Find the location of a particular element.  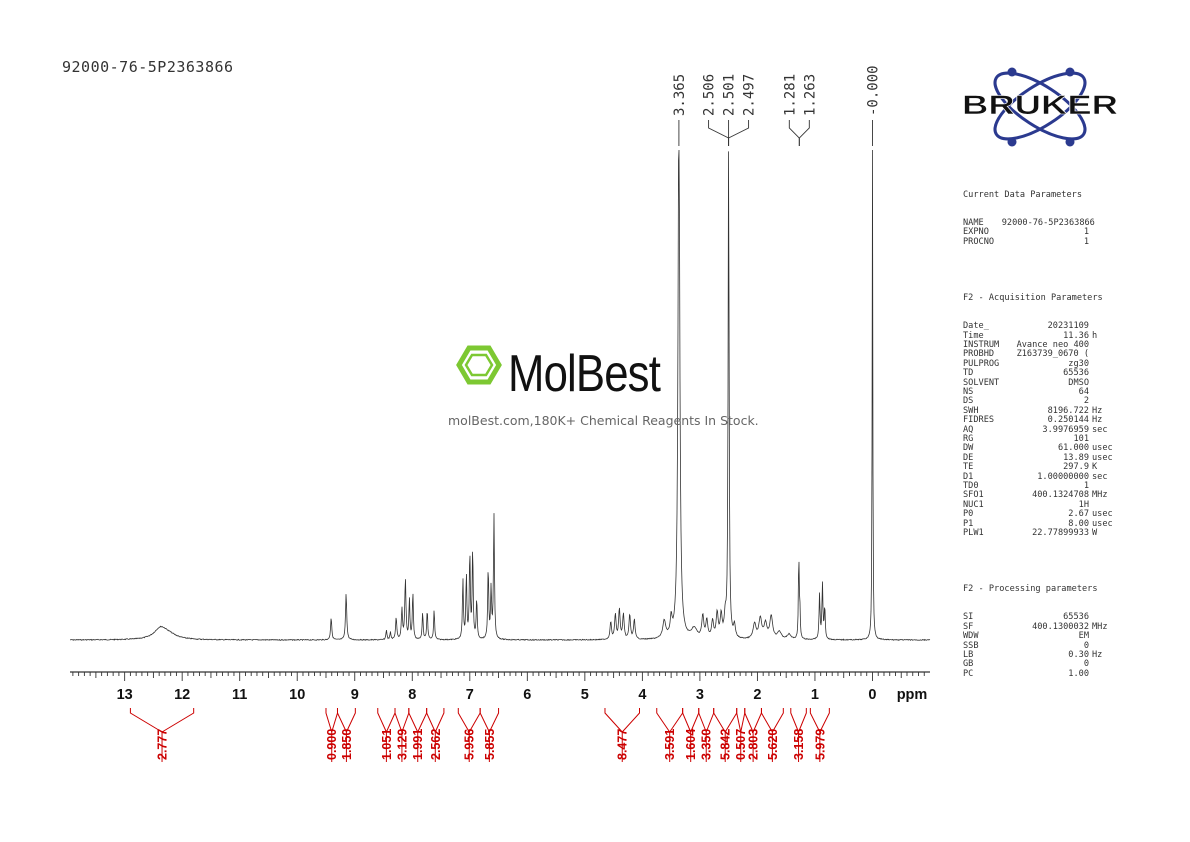

param-key: PLW1 is located at coordinates (973, 533).